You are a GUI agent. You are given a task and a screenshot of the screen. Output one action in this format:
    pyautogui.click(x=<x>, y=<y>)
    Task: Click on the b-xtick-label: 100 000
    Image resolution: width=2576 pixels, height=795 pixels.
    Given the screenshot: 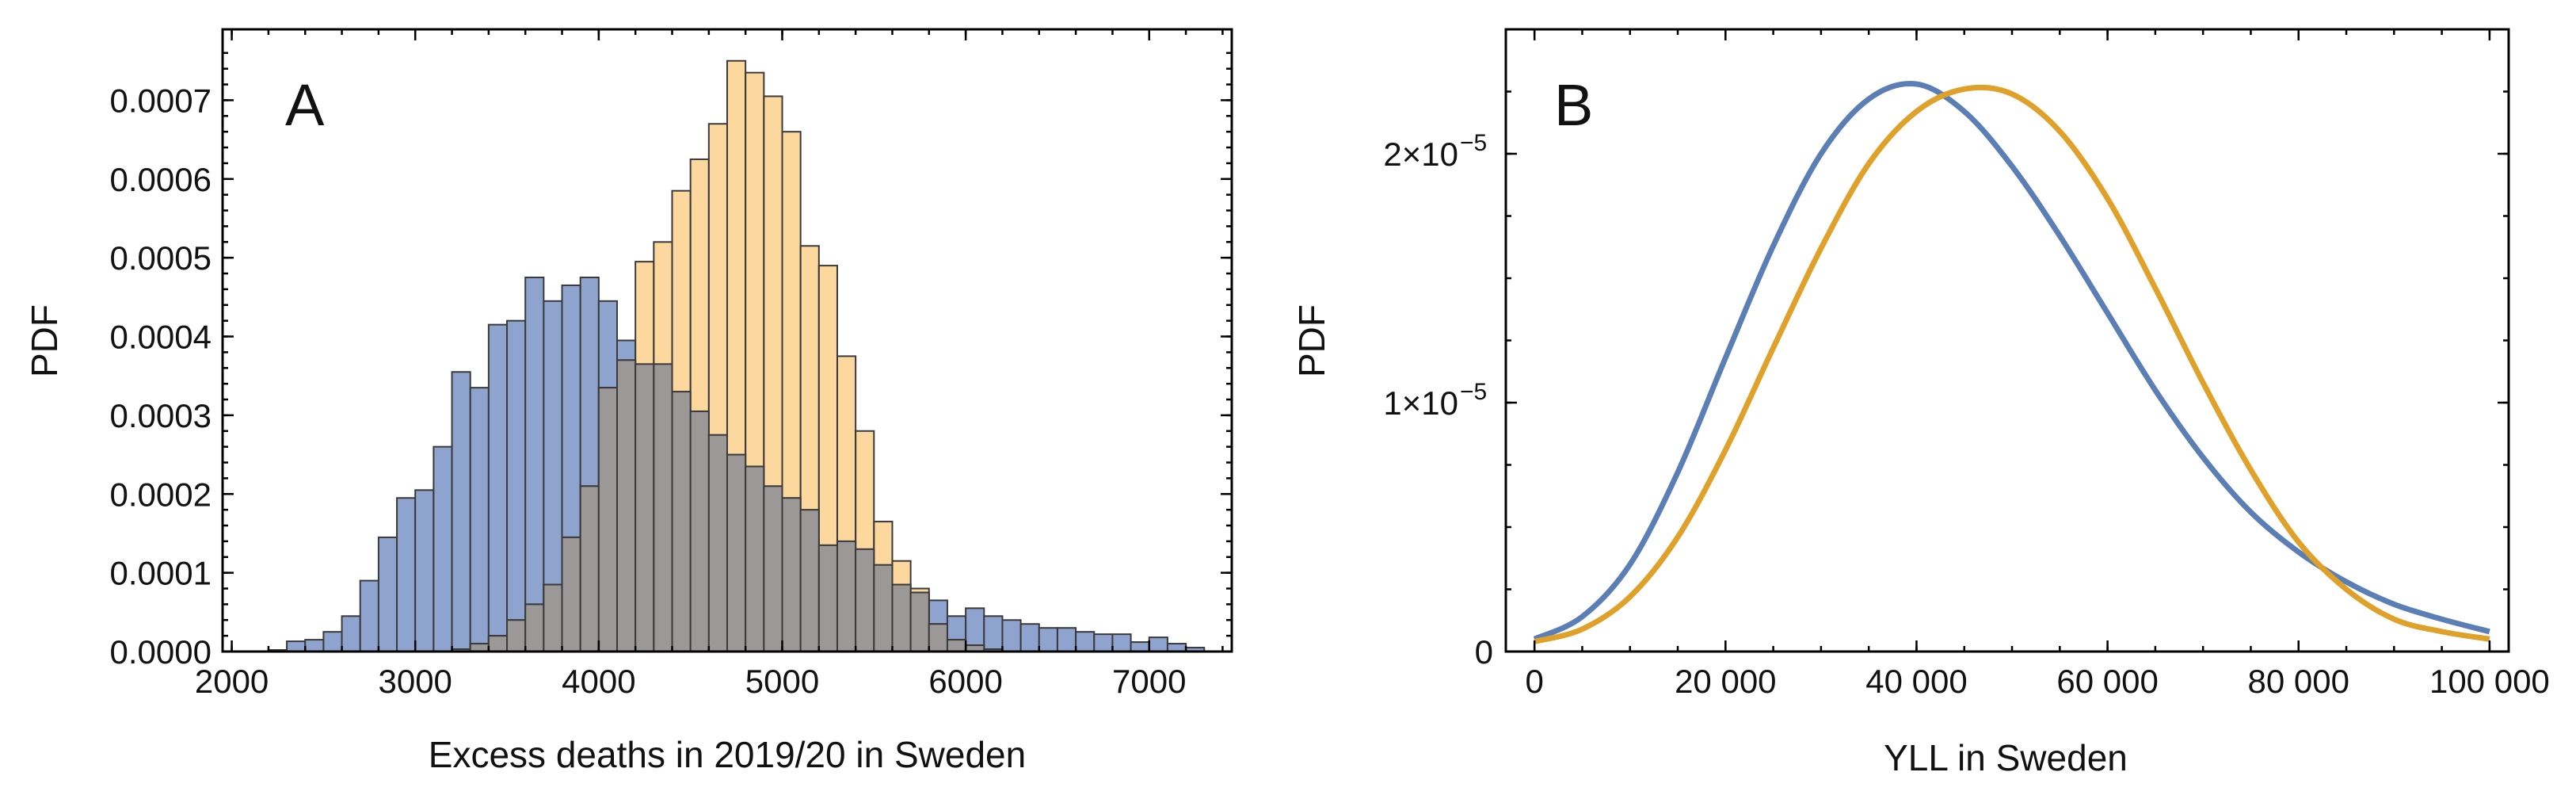 What is the action you would take?
    pyautogui.click(x=2489, y=681)
    